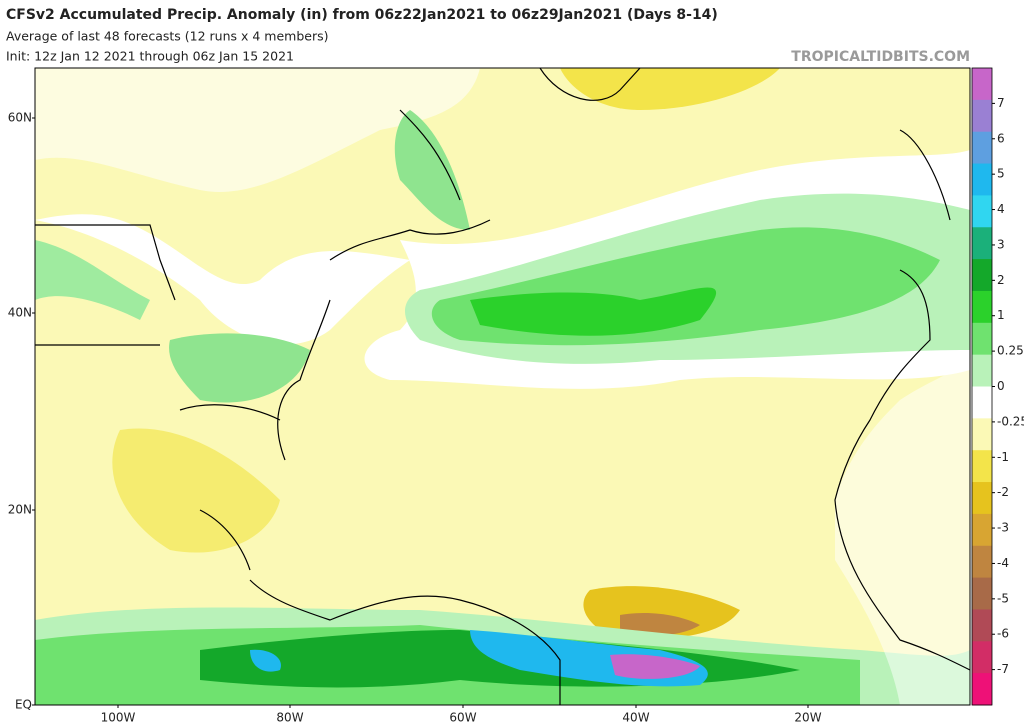  Describe the element at coordinates (118, 718) in the screenshot. I see `lon-label: 100W` at that location.